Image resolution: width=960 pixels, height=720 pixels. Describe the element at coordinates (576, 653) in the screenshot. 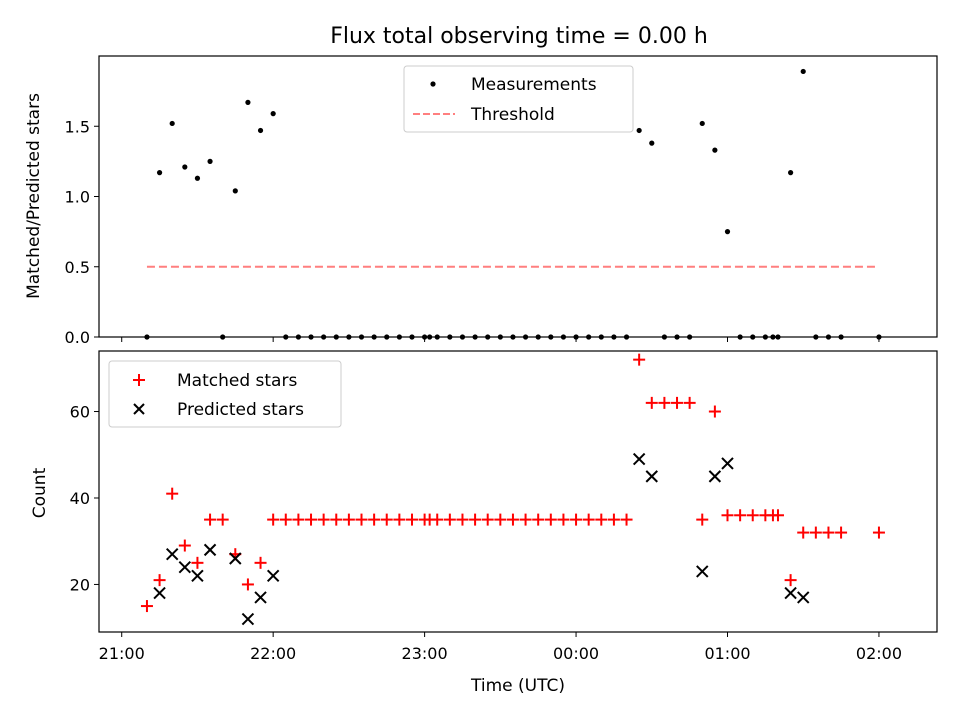

I see `x-tick-label: 00:00` at that location.